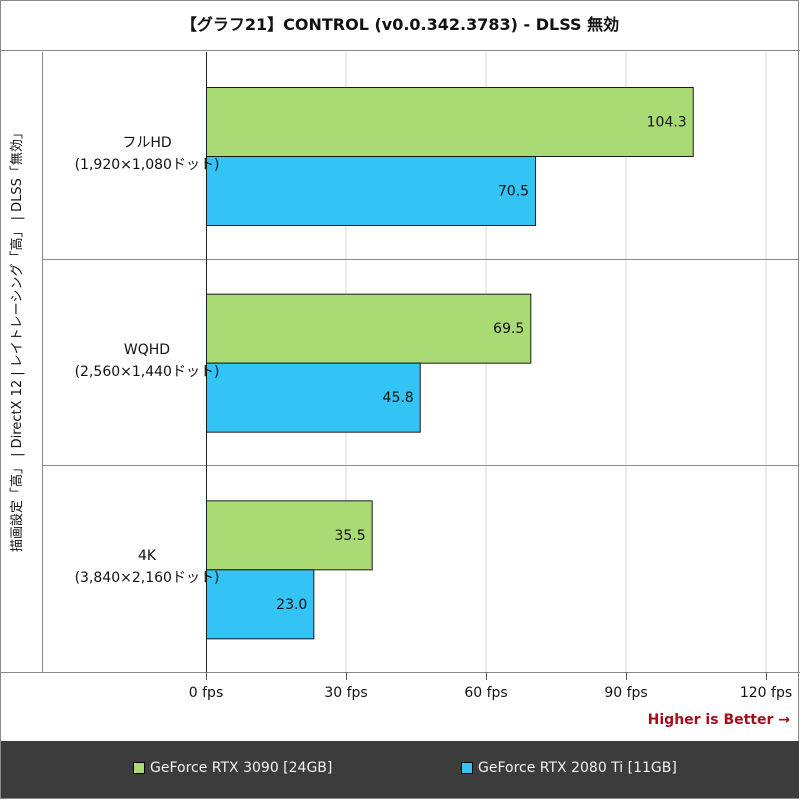  What do you see at coordinates (400, 50) in the screenshot?
I see `title-divider` at bounding box center [400, 50].